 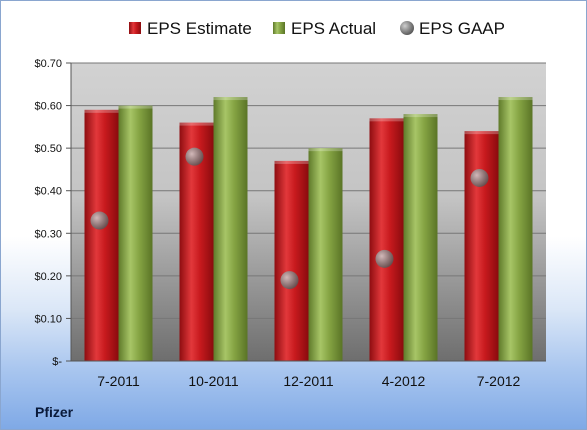 I want to click on y-tick-label: $0.10, so click(x=48, y=319).